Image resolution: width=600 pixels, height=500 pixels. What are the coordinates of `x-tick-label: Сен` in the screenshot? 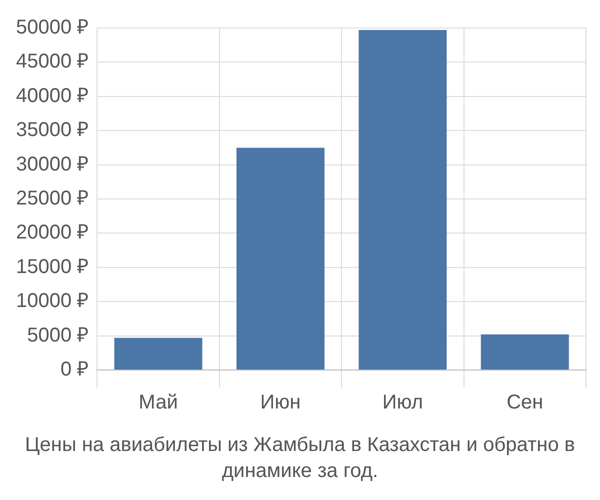 It's located at (525, 403).